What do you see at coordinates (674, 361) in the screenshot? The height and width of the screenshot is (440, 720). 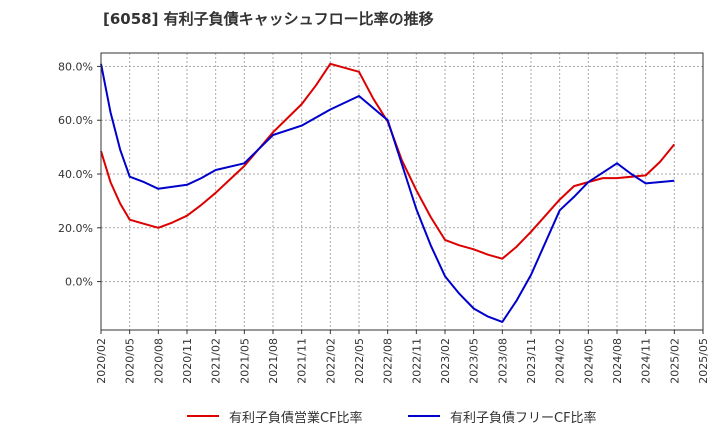 I see `x-tick-label: 2025/02` at bounding box center [674, 361].